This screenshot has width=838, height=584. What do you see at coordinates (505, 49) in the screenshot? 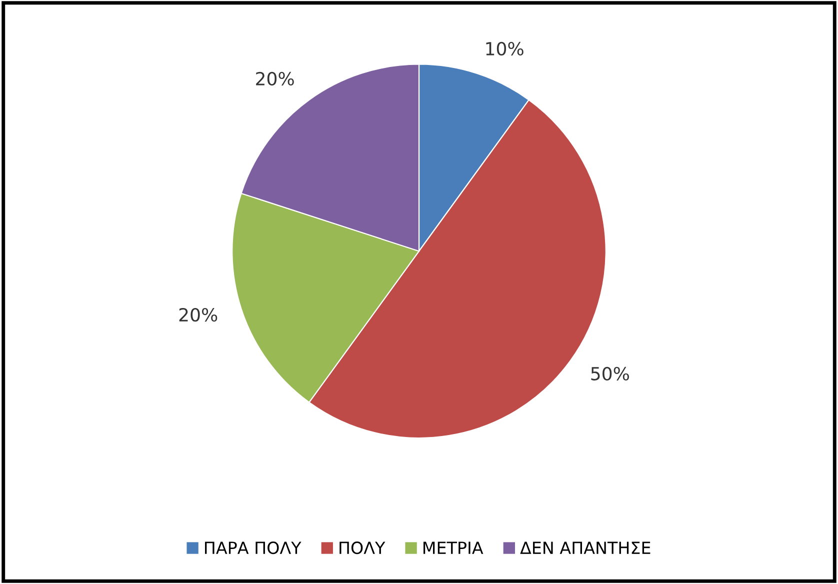
I see `data-label: 10%` at bounding box center [505, 49].